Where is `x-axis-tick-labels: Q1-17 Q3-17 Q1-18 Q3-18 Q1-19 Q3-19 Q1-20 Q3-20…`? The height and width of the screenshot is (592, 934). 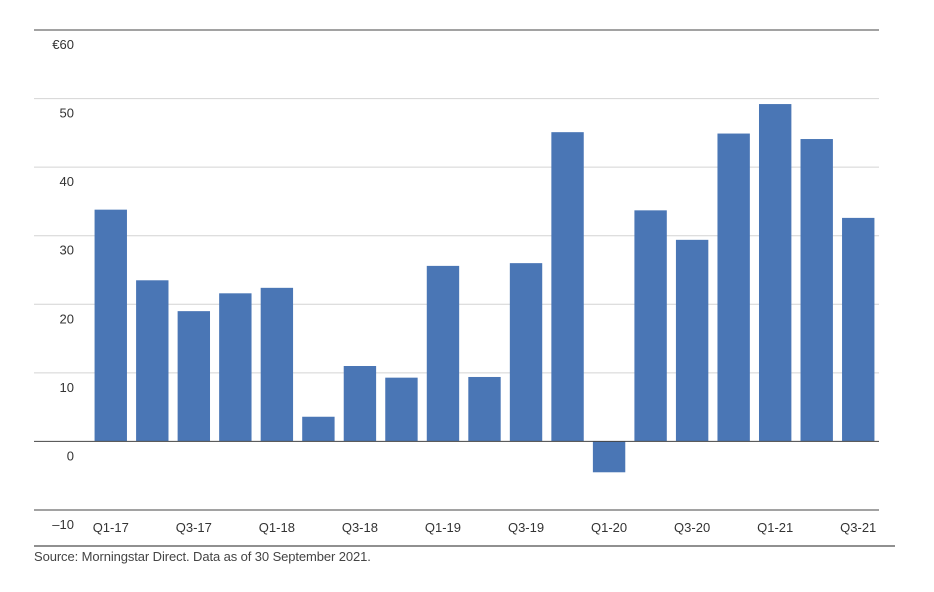 x-axis-tick-labels: Q1-17 Q3-17 Q1-18 Q3-18 Q1-19 Q3-19 Q1-20 Q3-20… is located at coordinates (485, 527).